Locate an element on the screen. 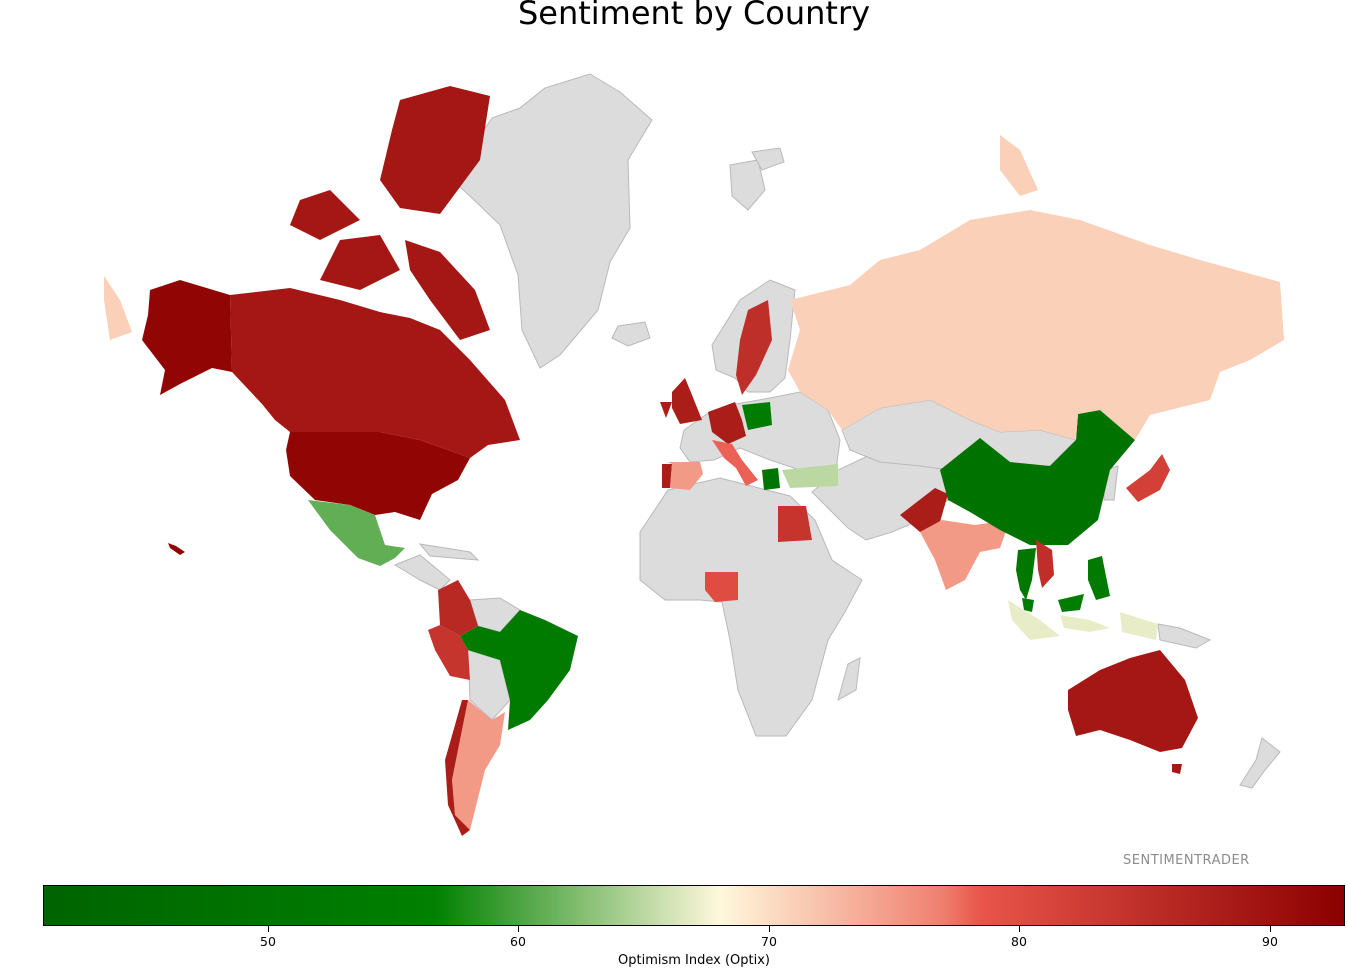 This screenshot has width=1348, height=970. madagascar-shape is located at coordinates (849, 679).